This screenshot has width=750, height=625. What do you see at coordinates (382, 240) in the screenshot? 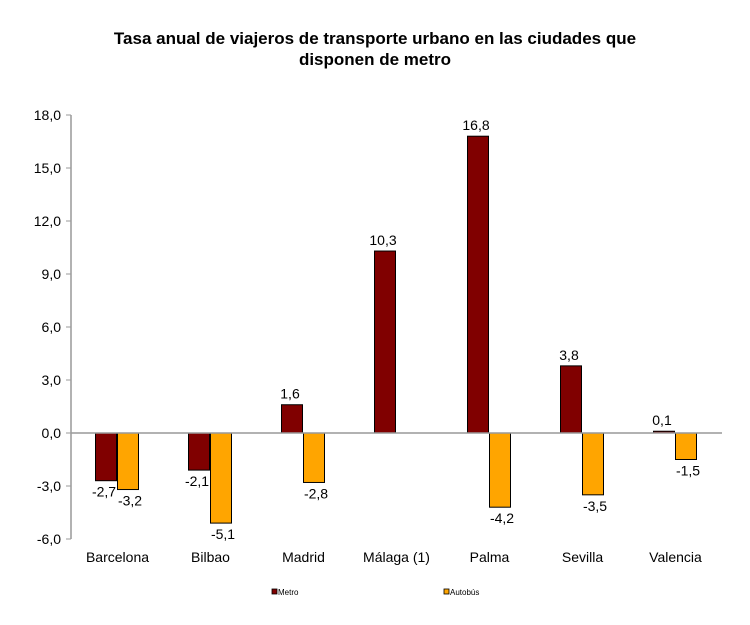
I see `data-label: 10,3` at bounding box center [382, 240].